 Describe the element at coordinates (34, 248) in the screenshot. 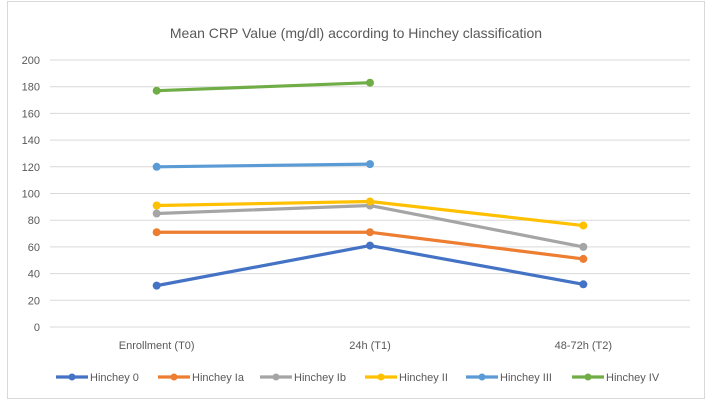

I see `y-tick-label: 60` at that location.